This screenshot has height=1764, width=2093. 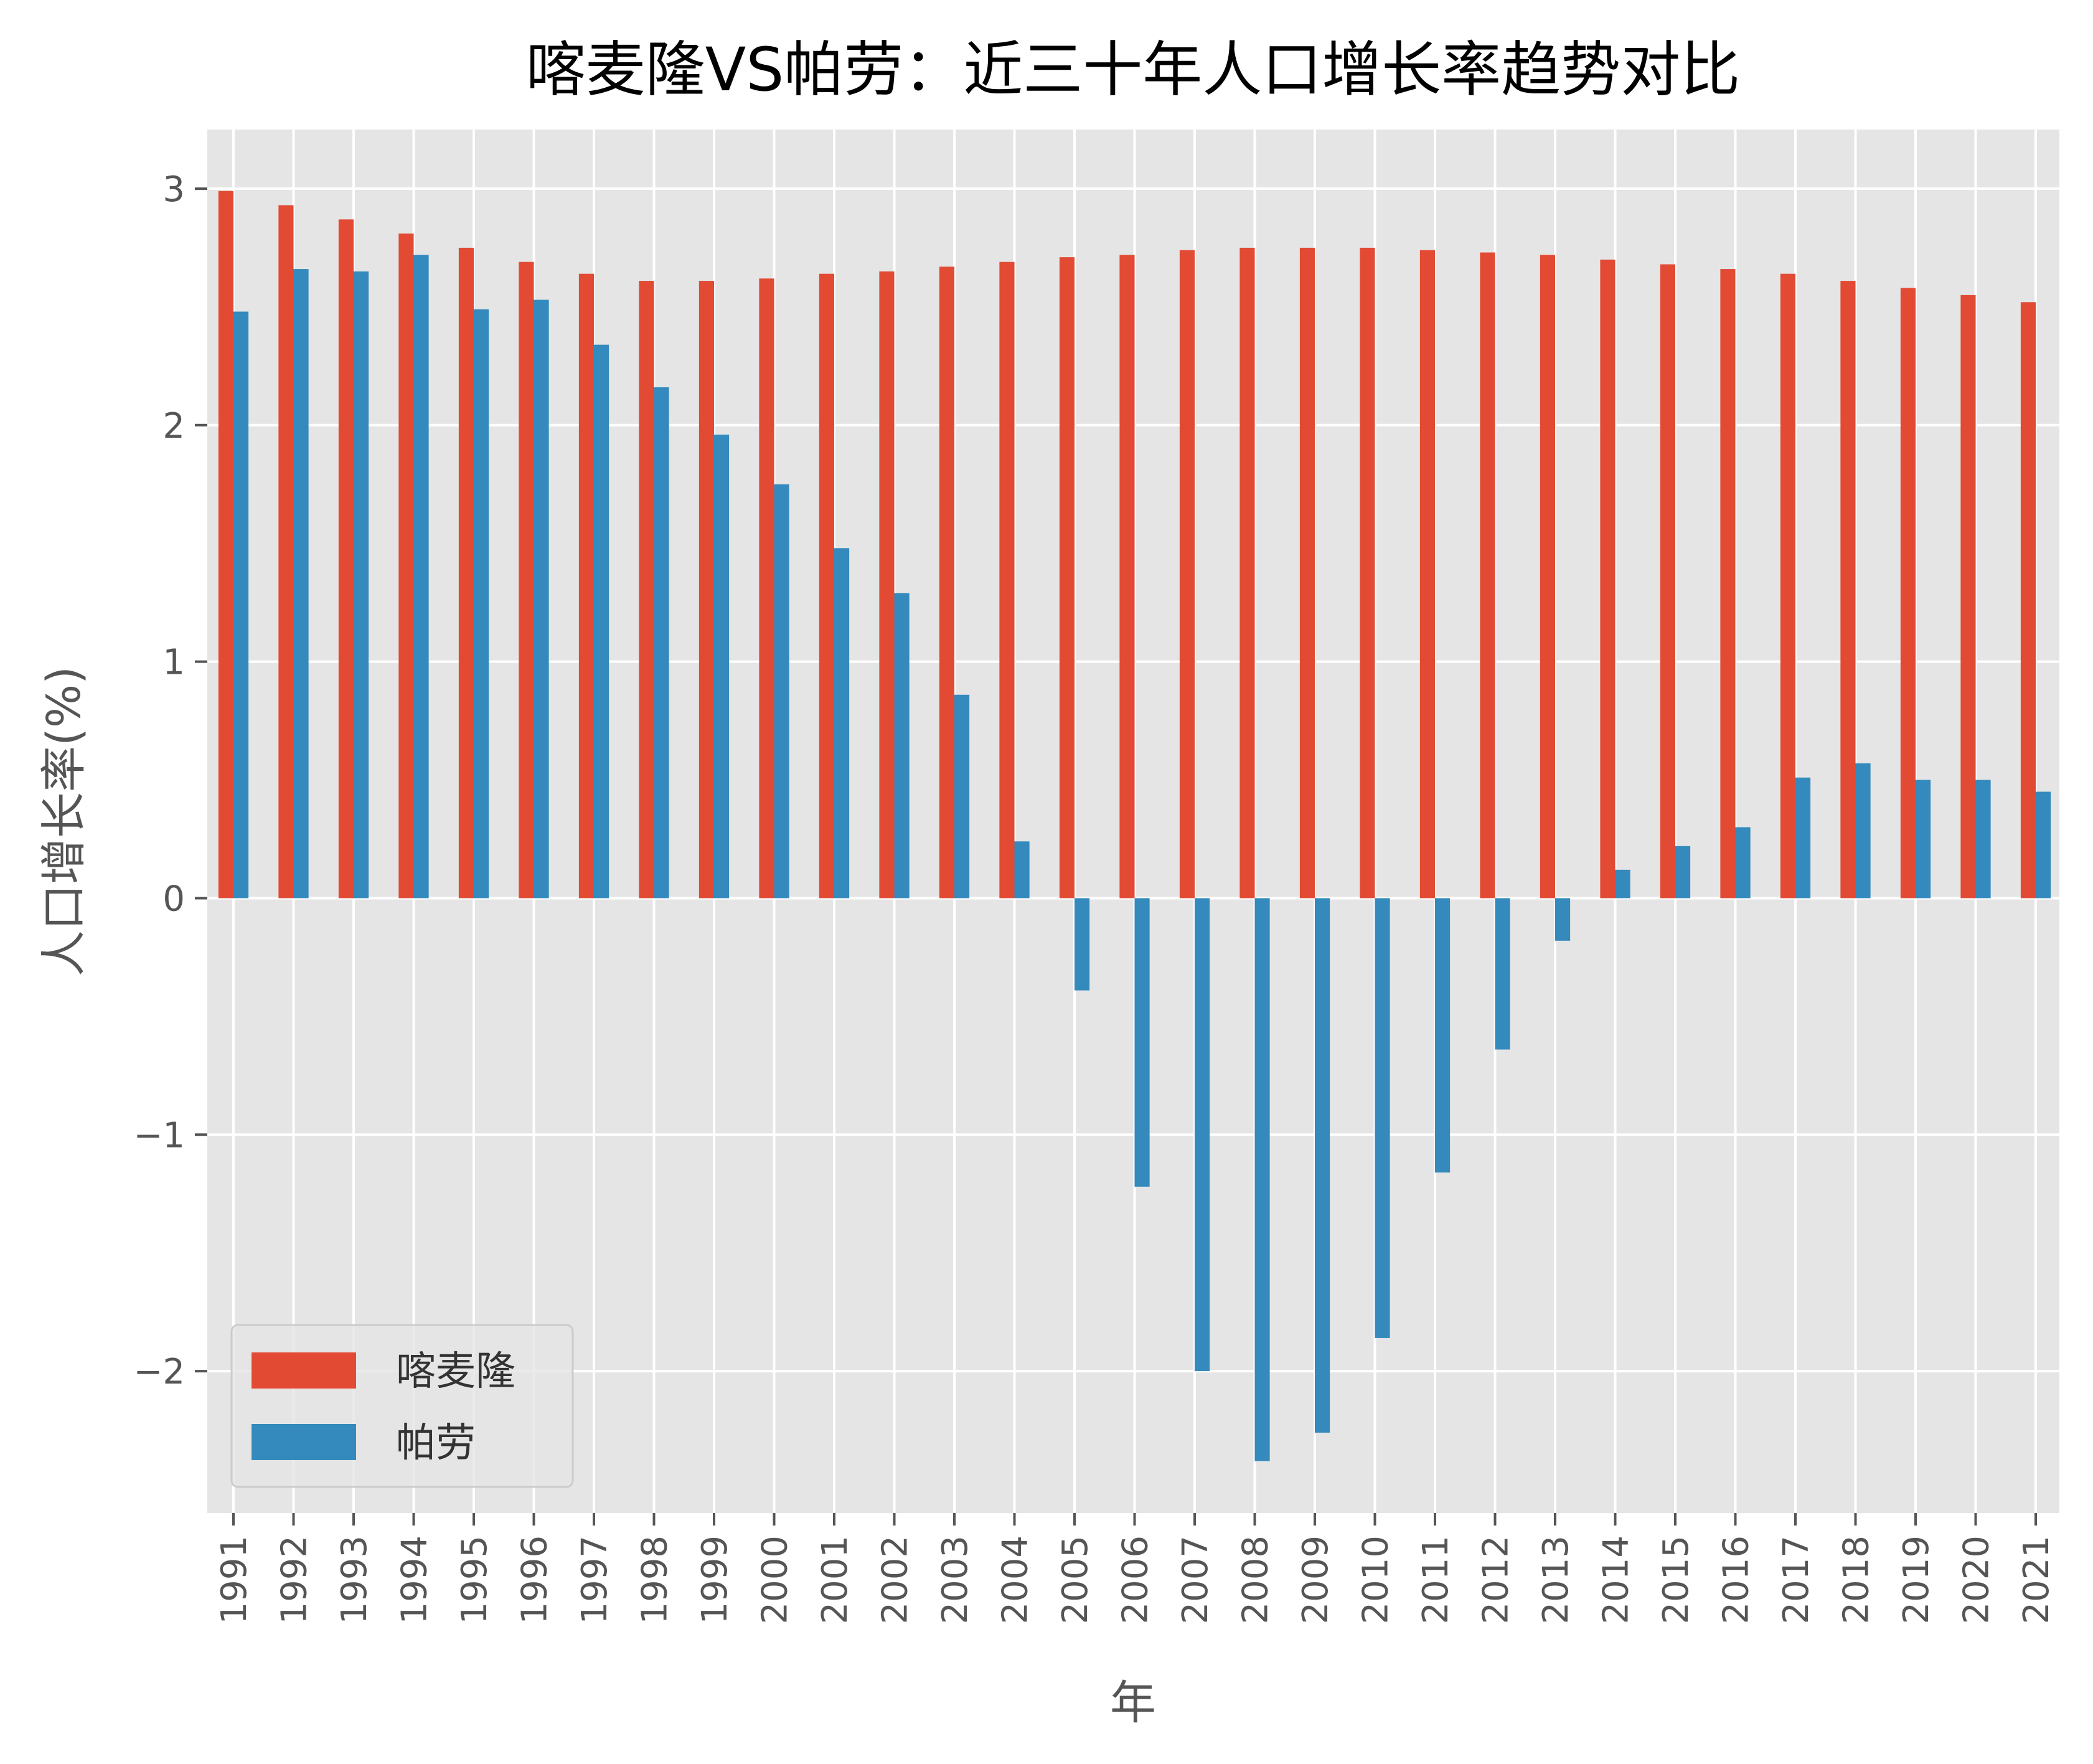 What do you see at coordinates (1556, 1580) in the screenshot?
I see `x-tick-label-2013: 2013` at bounding box center [1556, 1580].